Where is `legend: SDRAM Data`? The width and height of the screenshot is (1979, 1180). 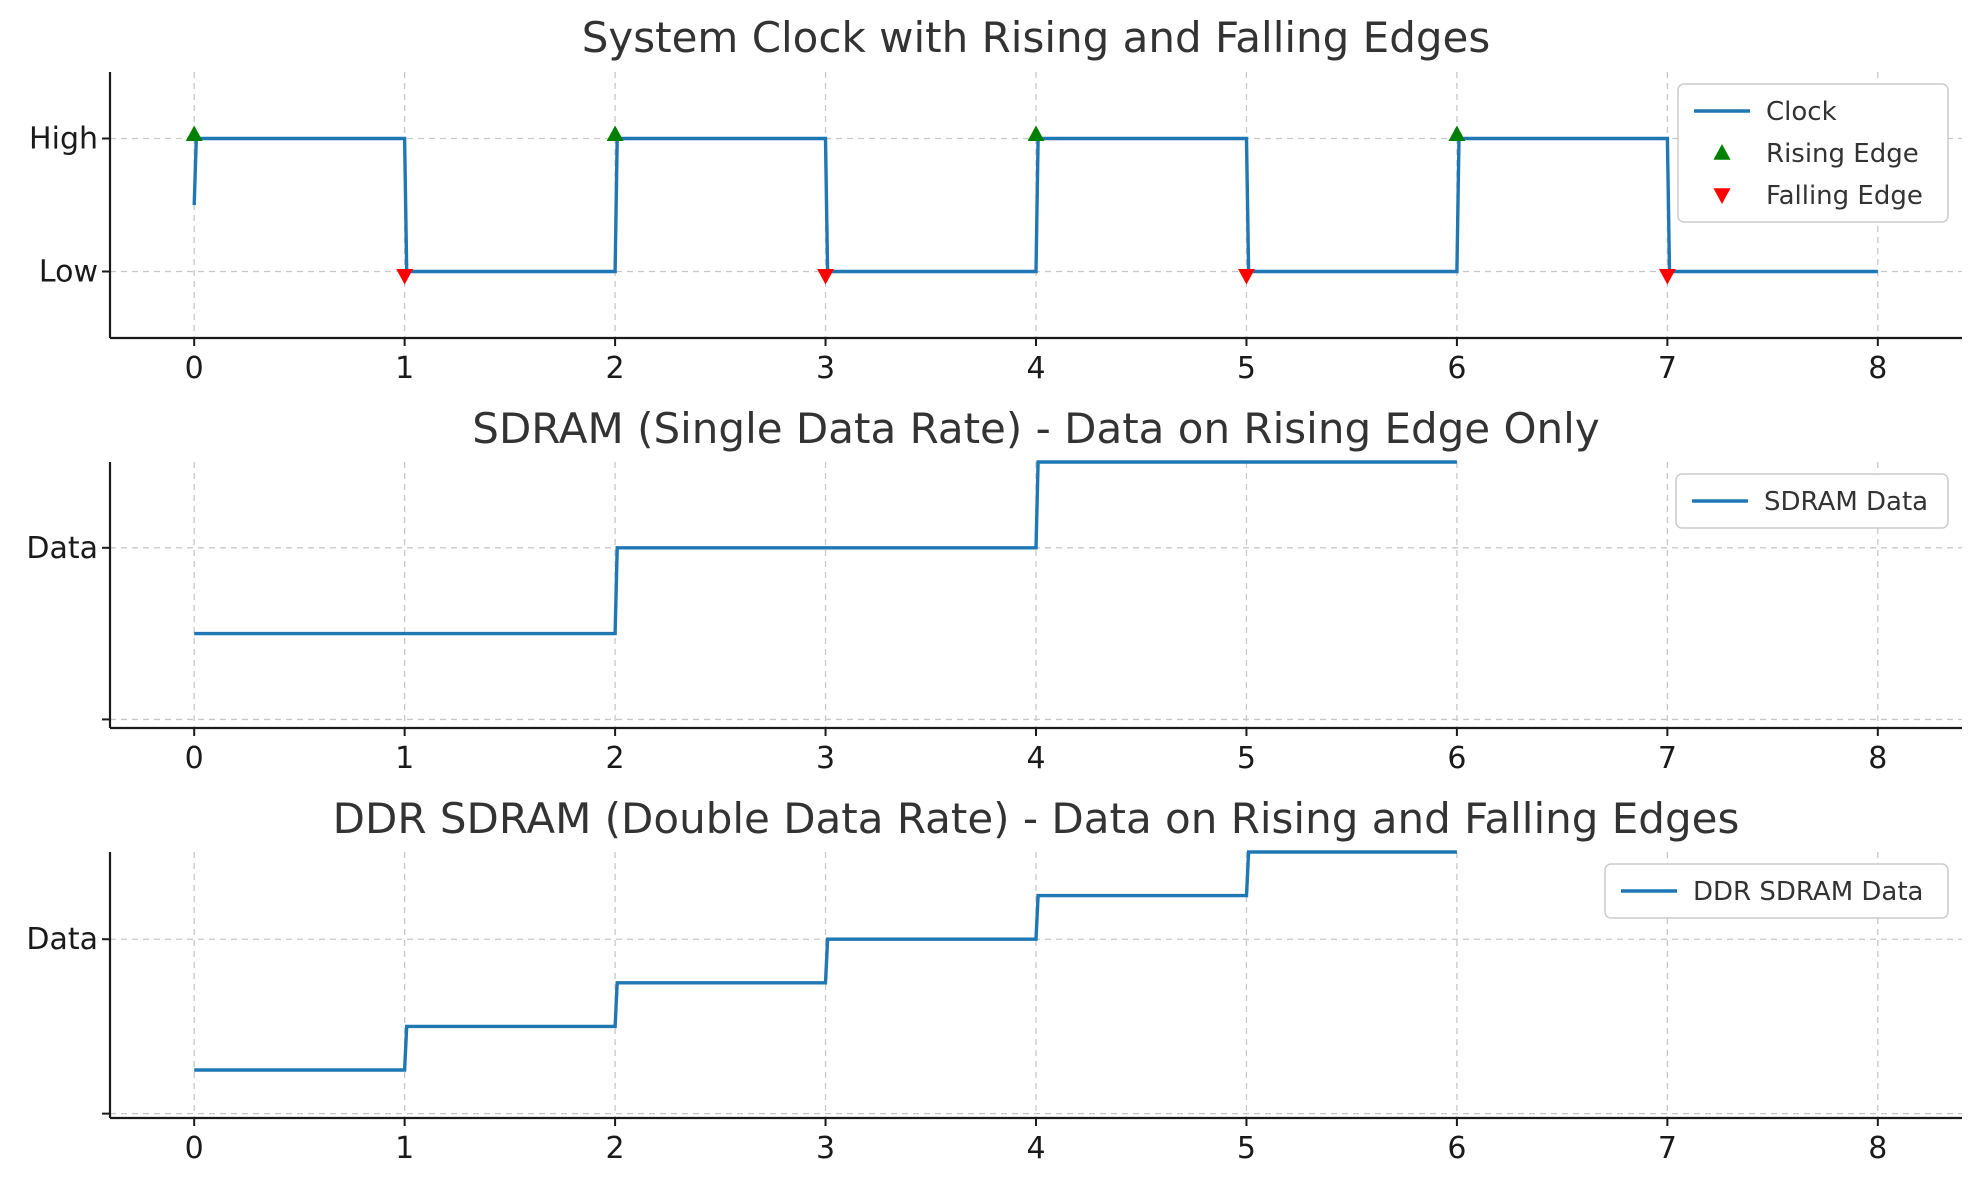 legend: SDRAM Data is located at coordinates (1812, 501).